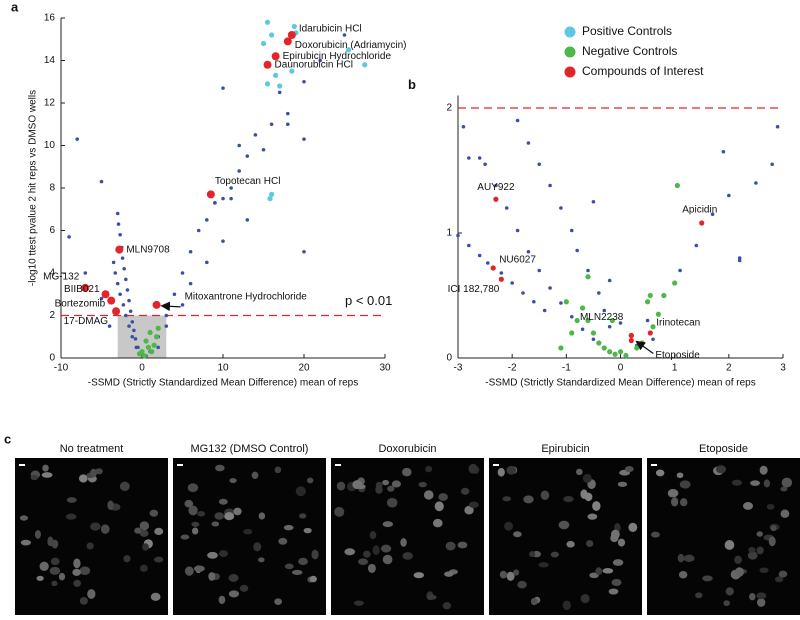  What do you see at coordinates (699, 210) in the screenshot?
I see `point-label: Apicidin` at bounding box center [699, 210].